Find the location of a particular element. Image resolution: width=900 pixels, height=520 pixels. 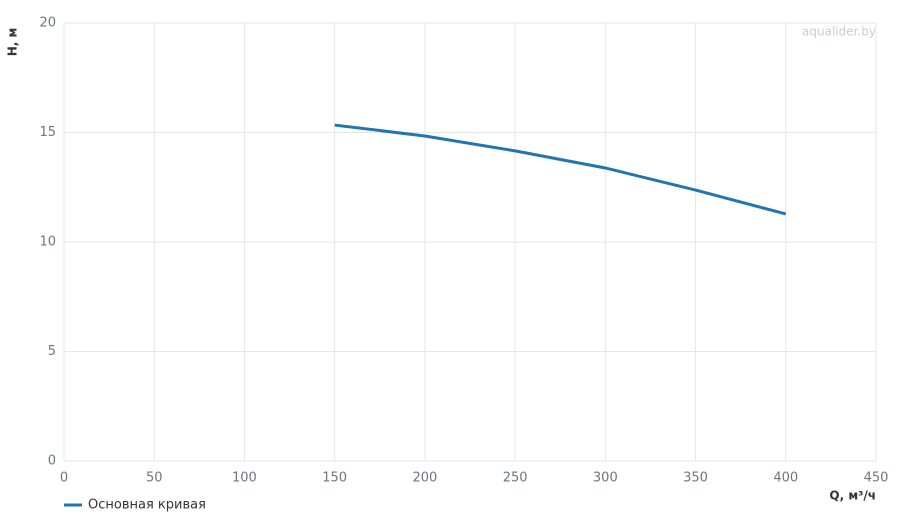

x-tick-label: 450 is located at coordinates (876, 478).